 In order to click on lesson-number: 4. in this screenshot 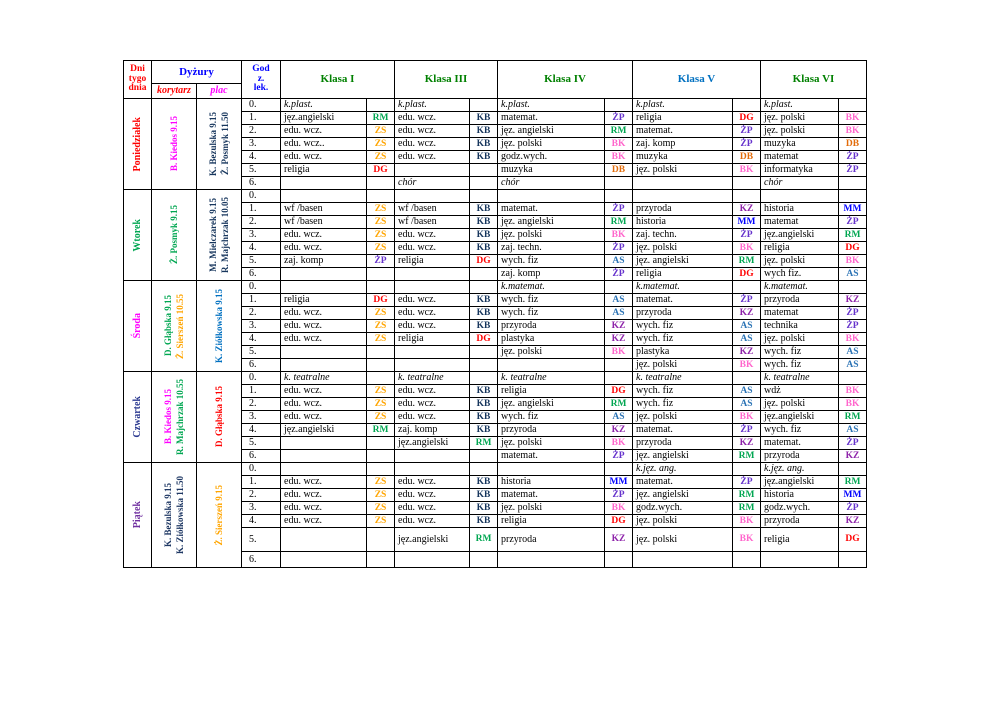, I will do `click(261, 339)`.